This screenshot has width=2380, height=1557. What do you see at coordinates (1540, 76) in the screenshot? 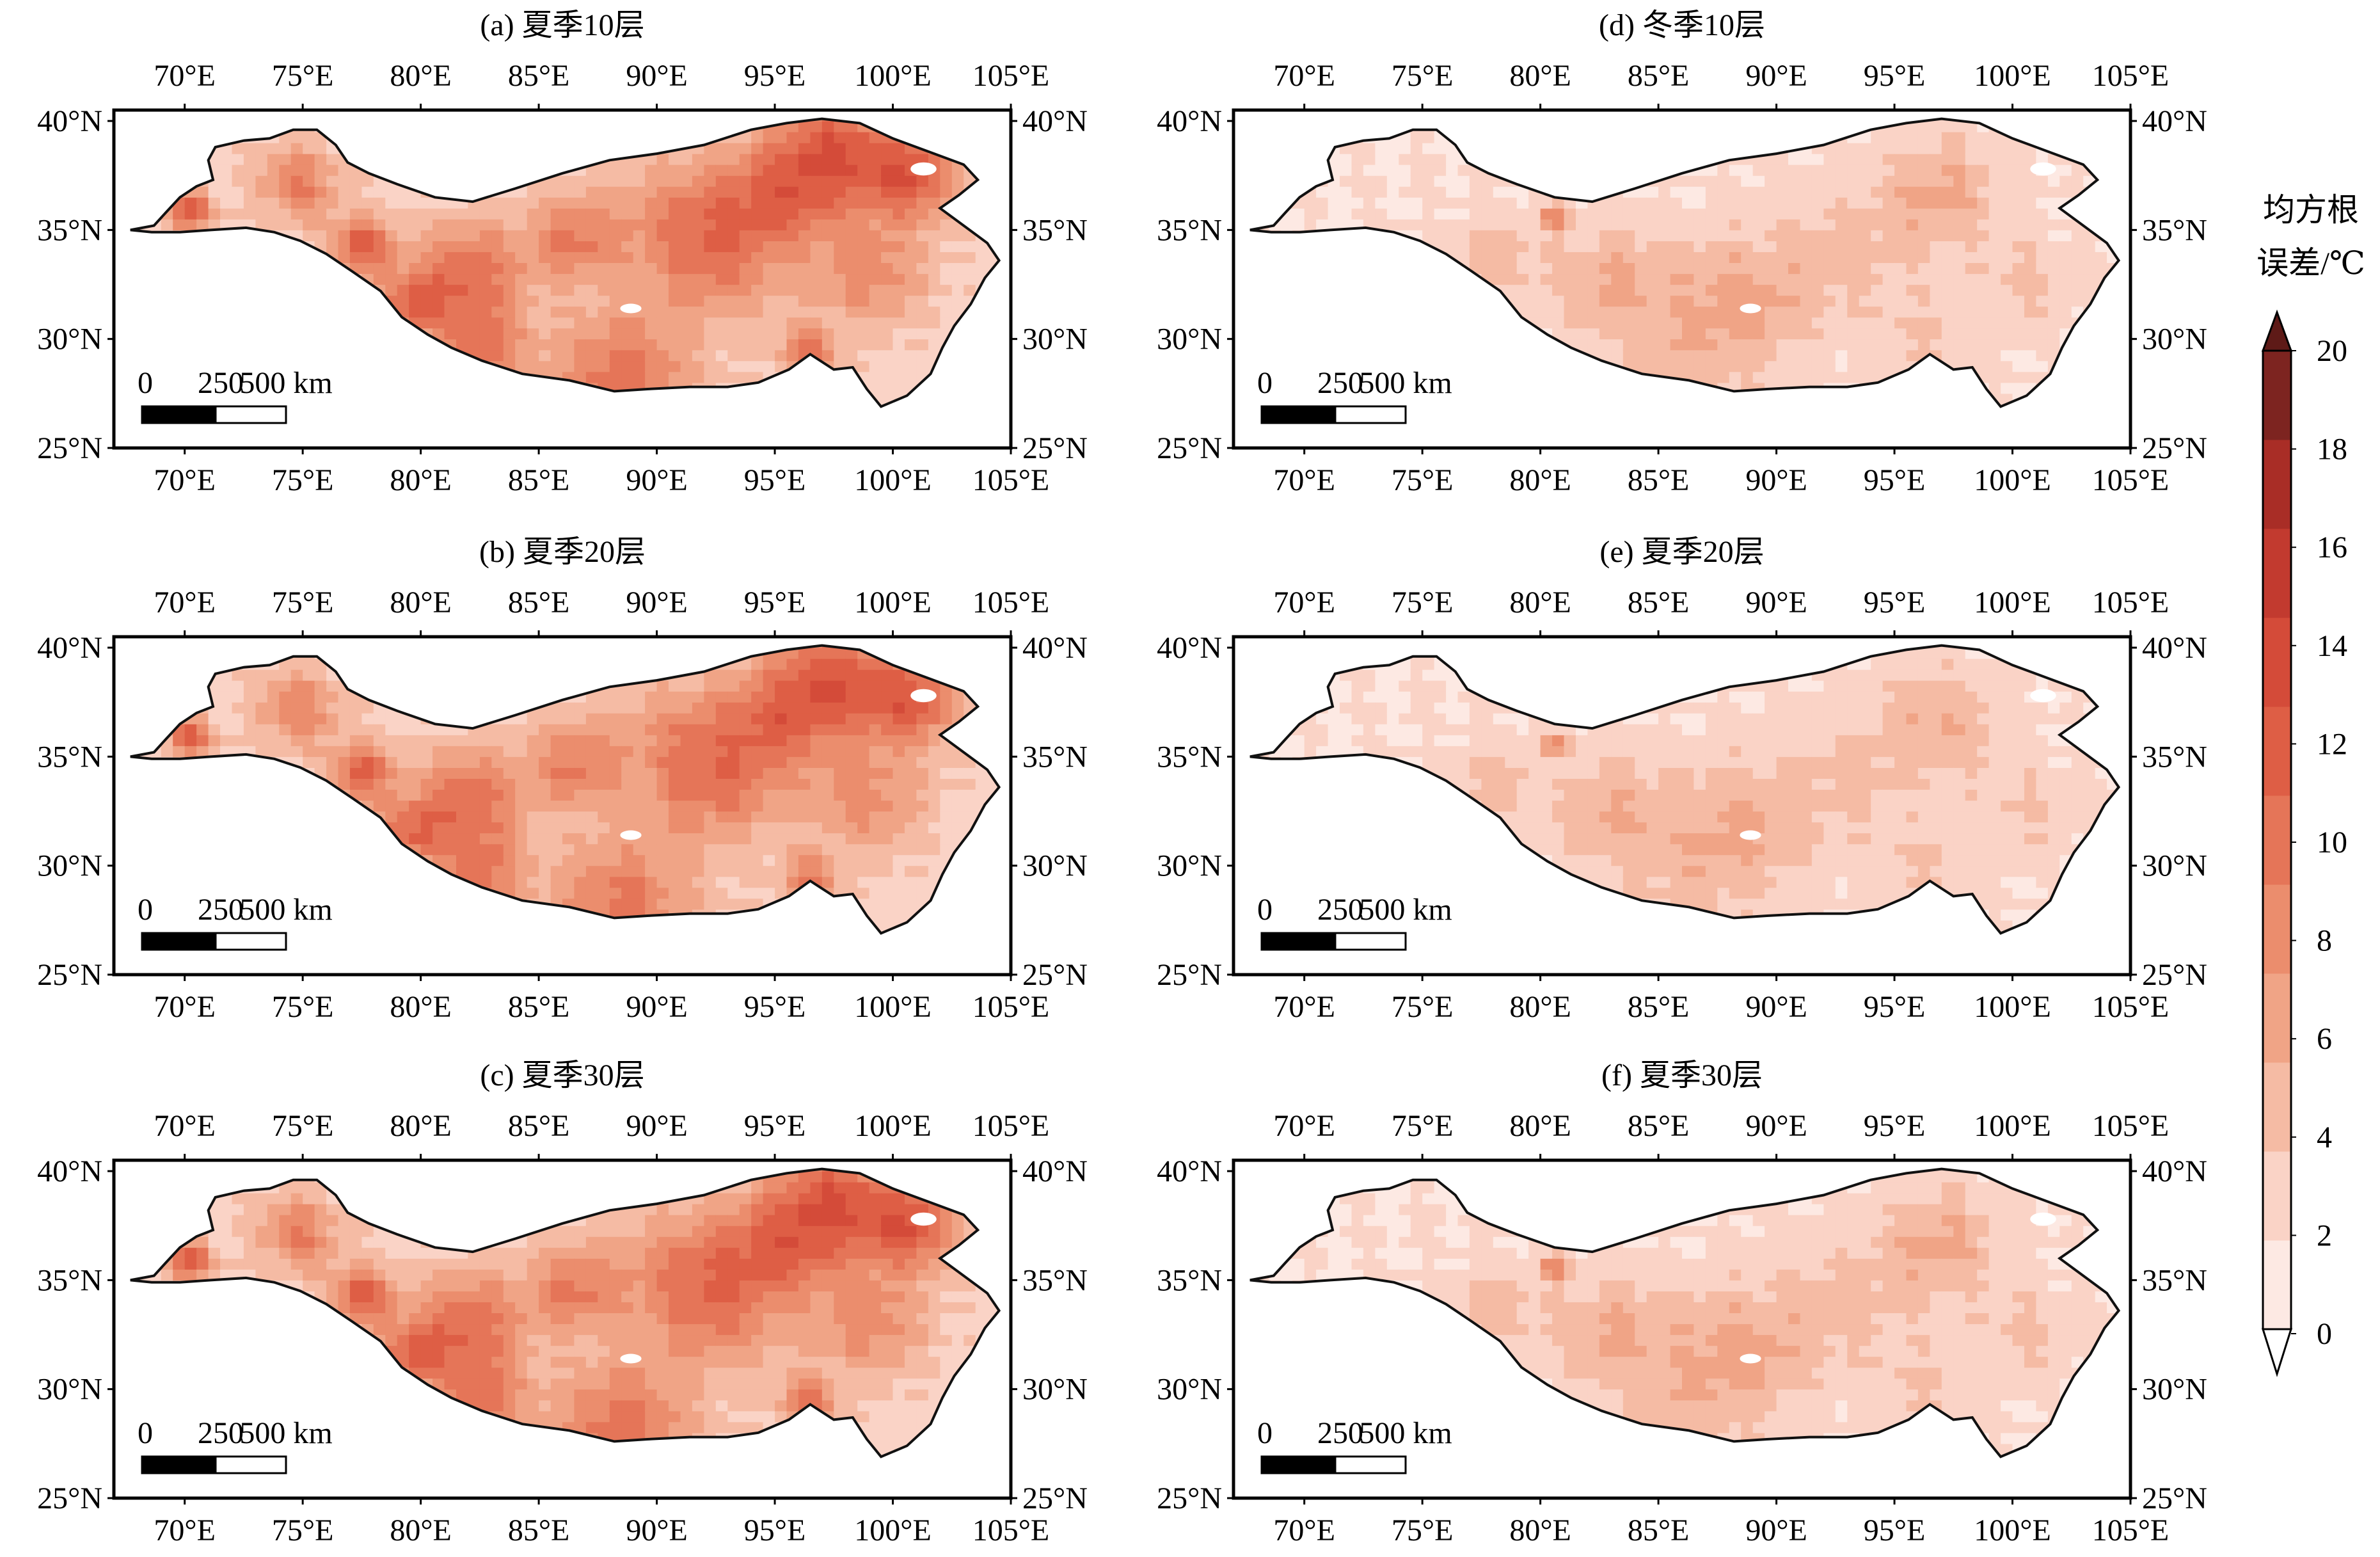
I see `lon-tick-label-top: 80°E` at bounding box center [1540, 76].